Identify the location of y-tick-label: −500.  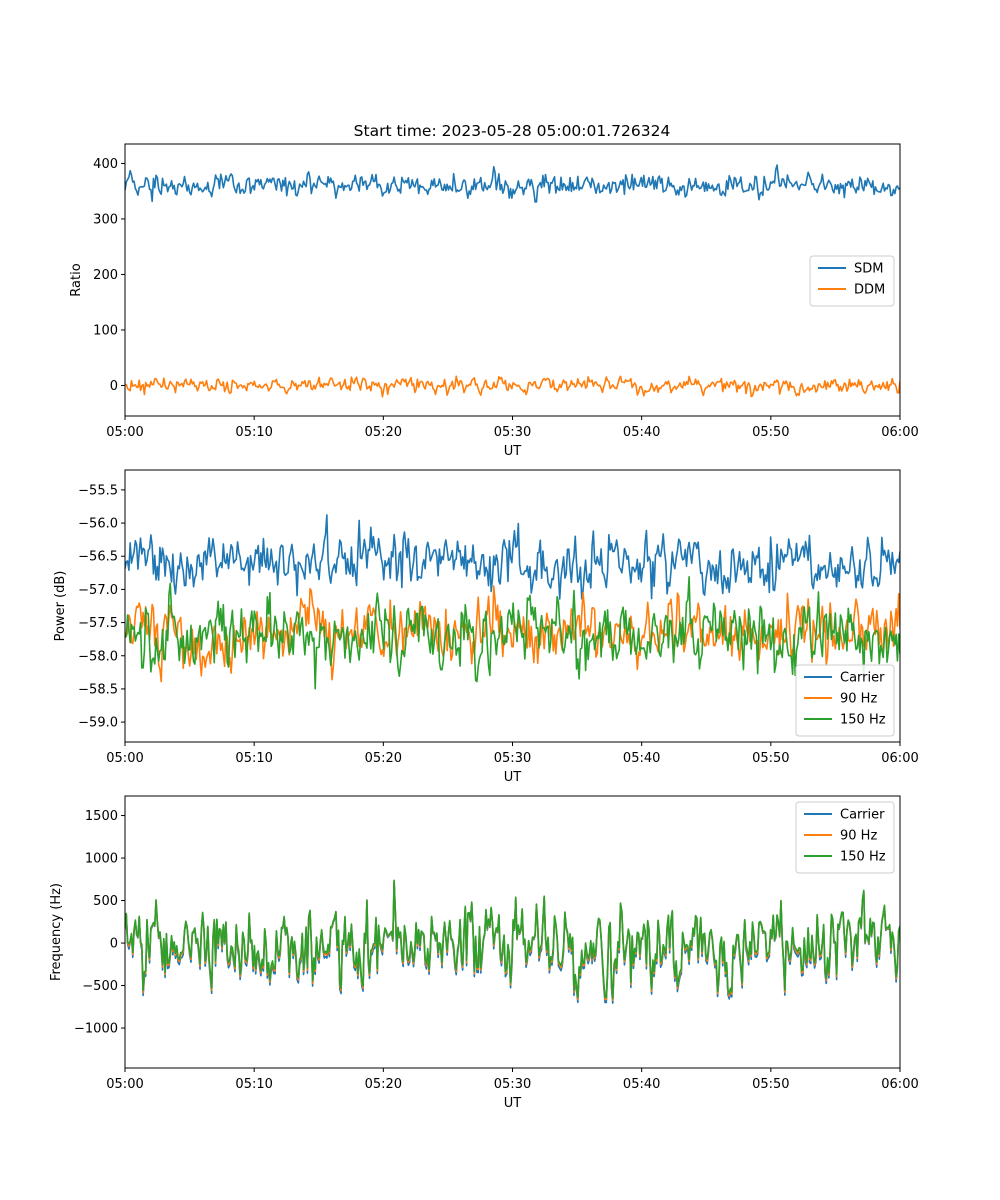
(100, 986).